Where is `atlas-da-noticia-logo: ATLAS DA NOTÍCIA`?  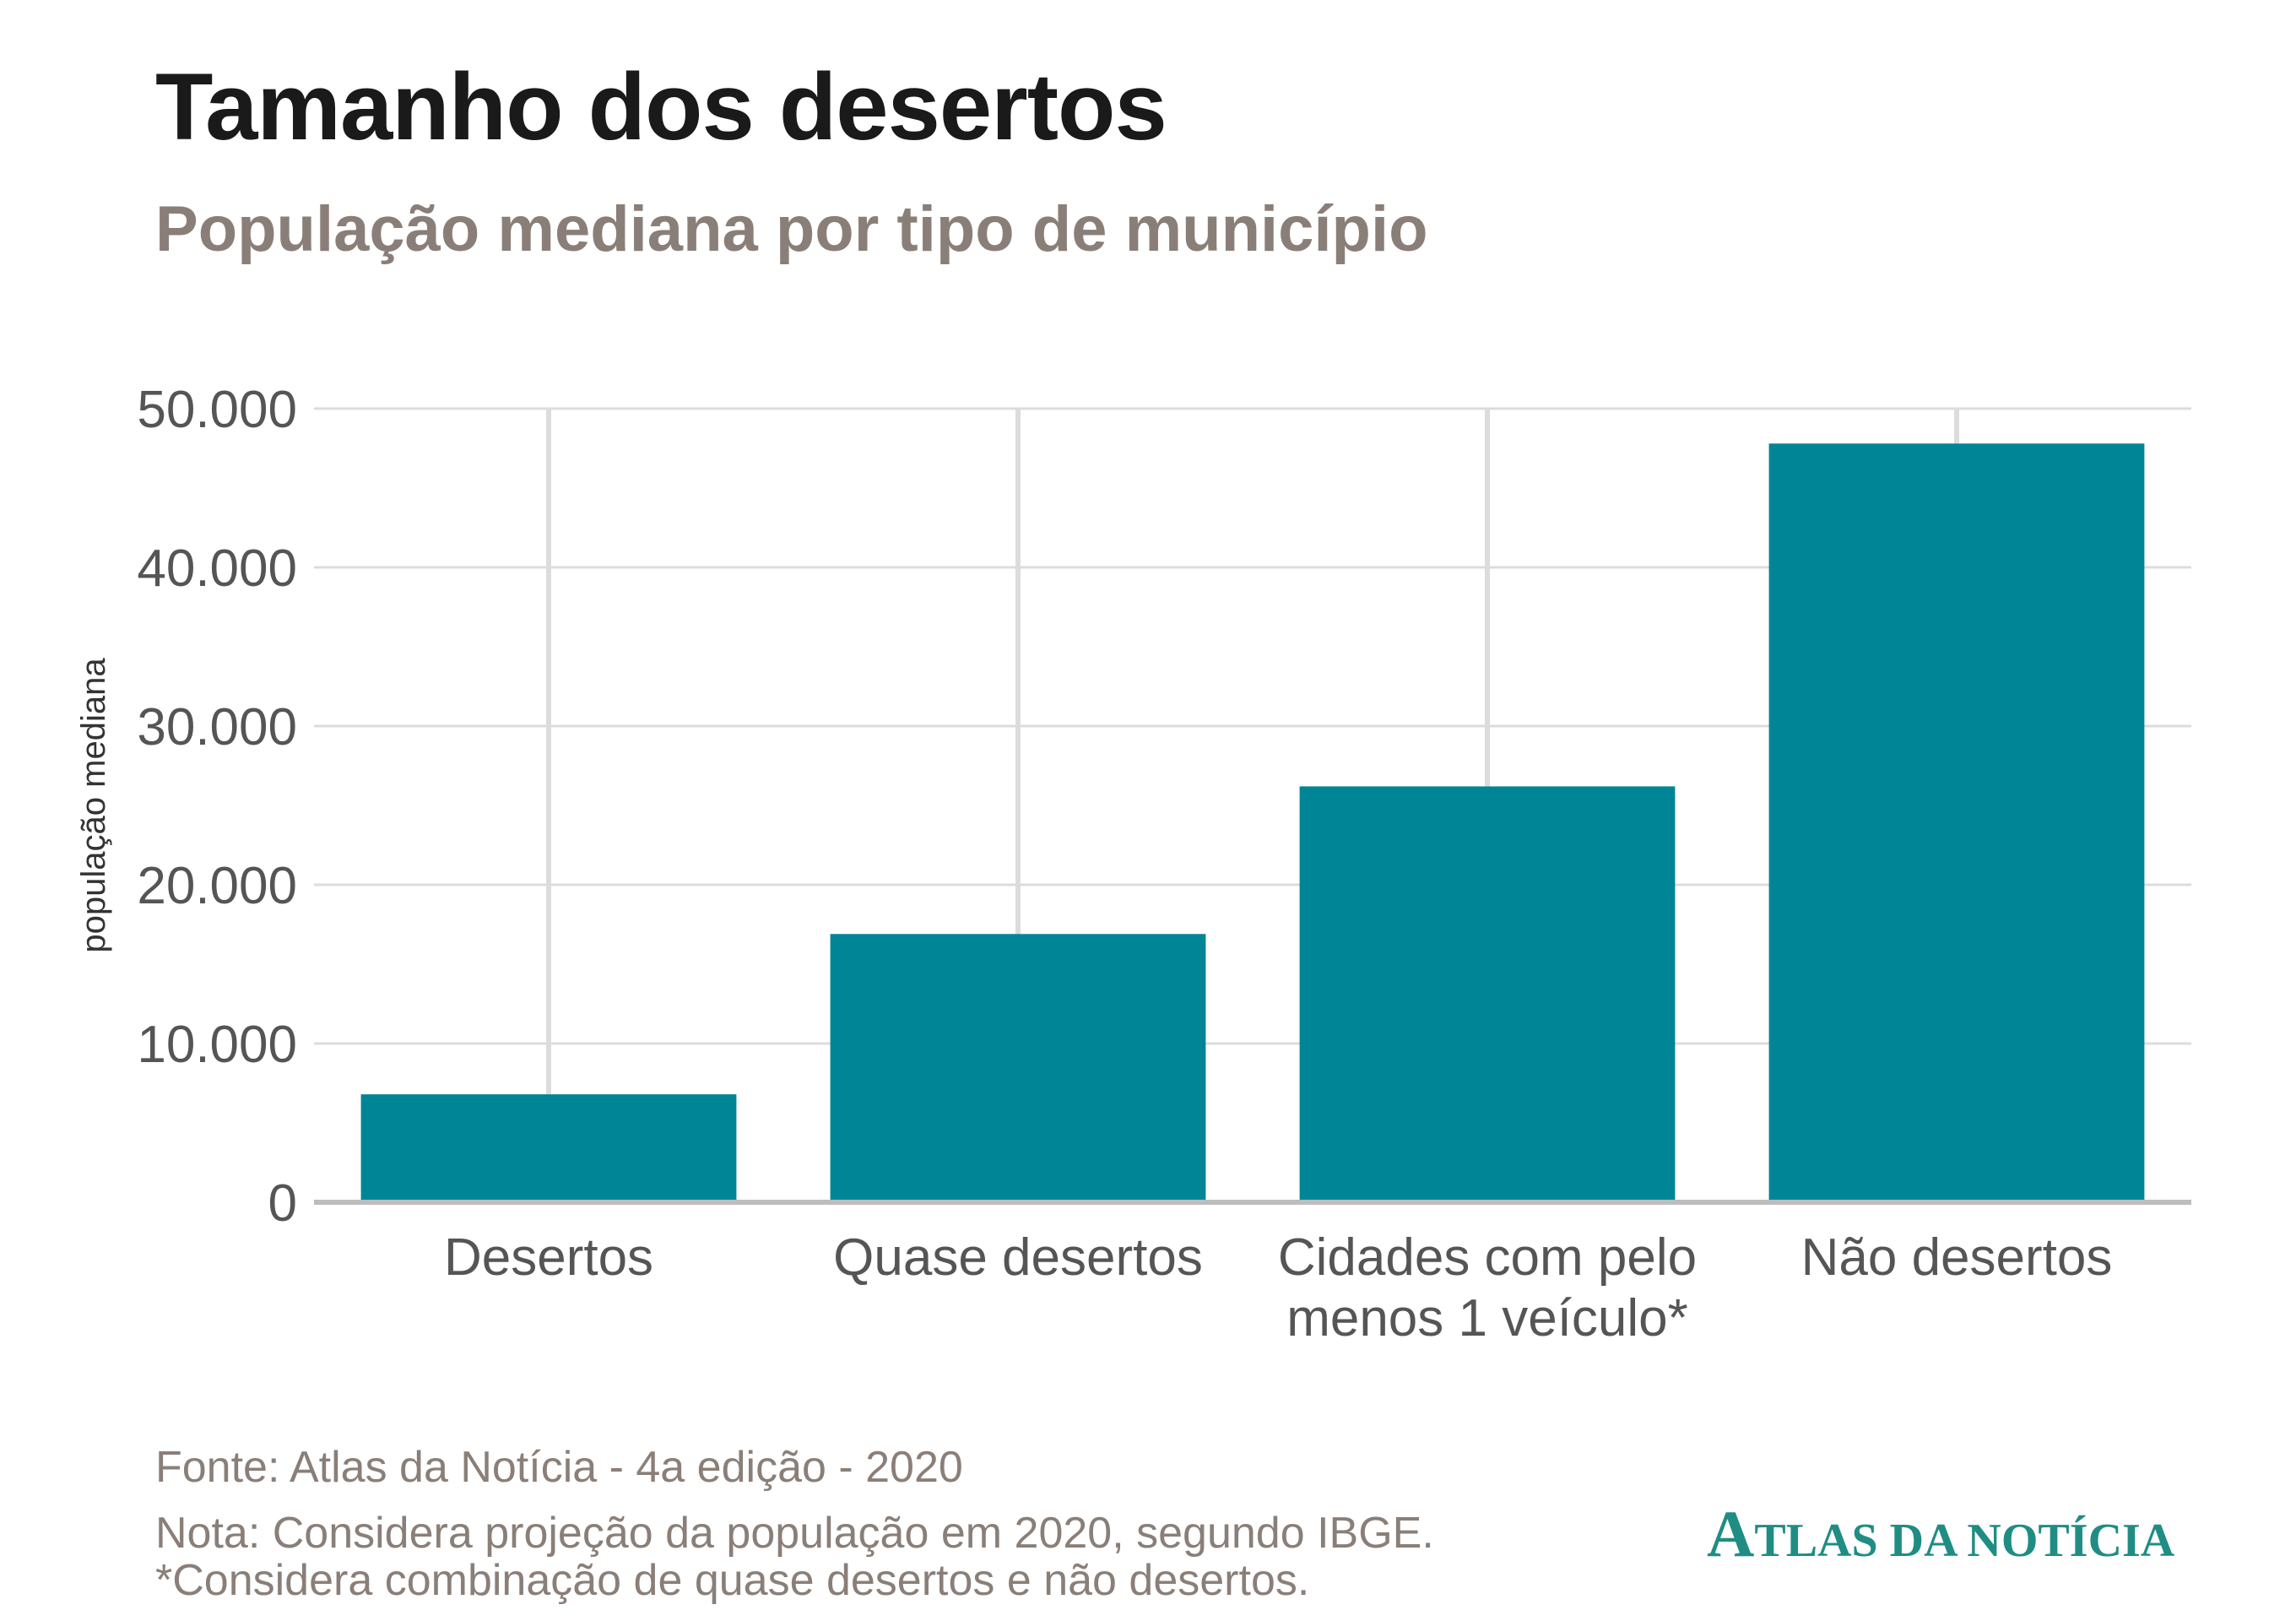 atlas-da-noticia-logo: ATLAS DA NOTÍCIA is located at coordinates (1940, 1534).